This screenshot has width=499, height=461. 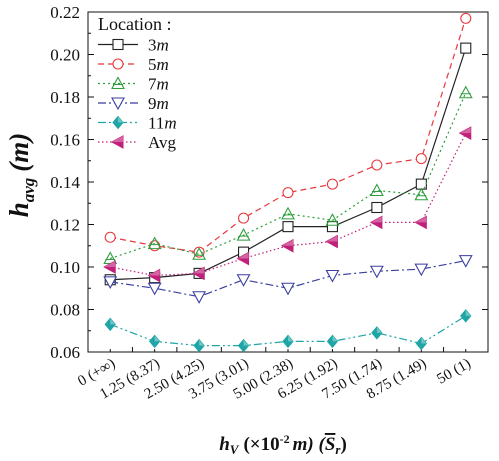 I want to click on legend-label-name: 3, so click(x=152, y=45).